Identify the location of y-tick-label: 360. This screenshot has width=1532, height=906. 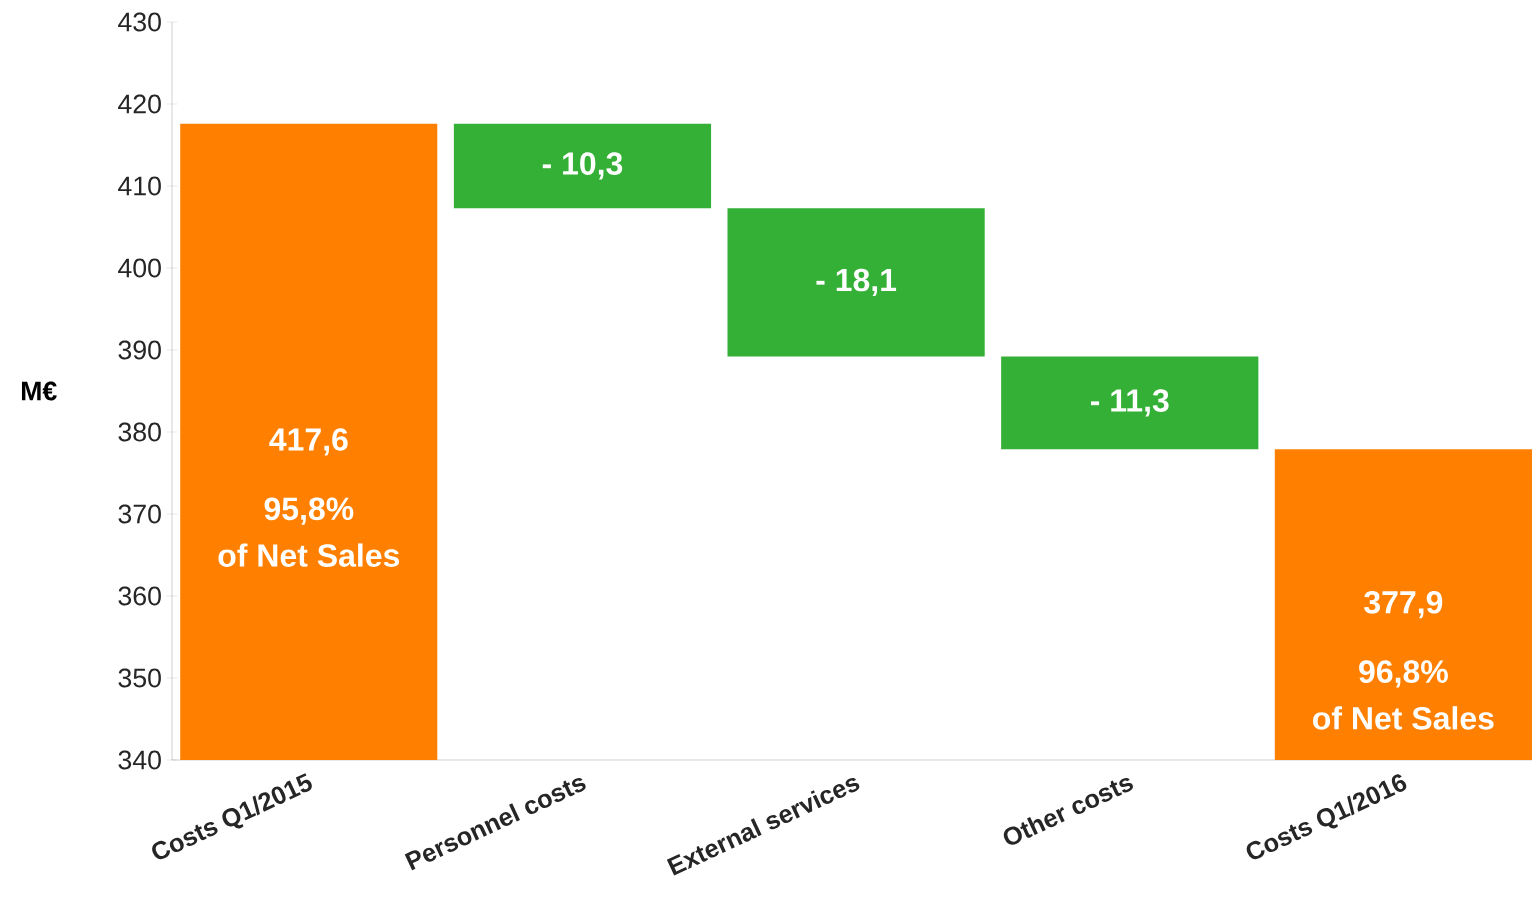
(139, 596).